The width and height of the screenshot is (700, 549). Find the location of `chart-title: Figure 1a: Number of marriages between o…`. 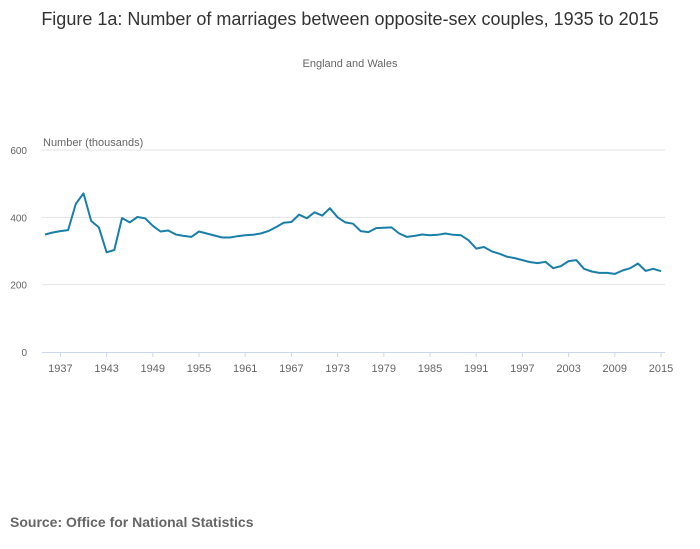

chart-title: Figure 1a: Number of marriages between o… is located at coordinates (350, 19).